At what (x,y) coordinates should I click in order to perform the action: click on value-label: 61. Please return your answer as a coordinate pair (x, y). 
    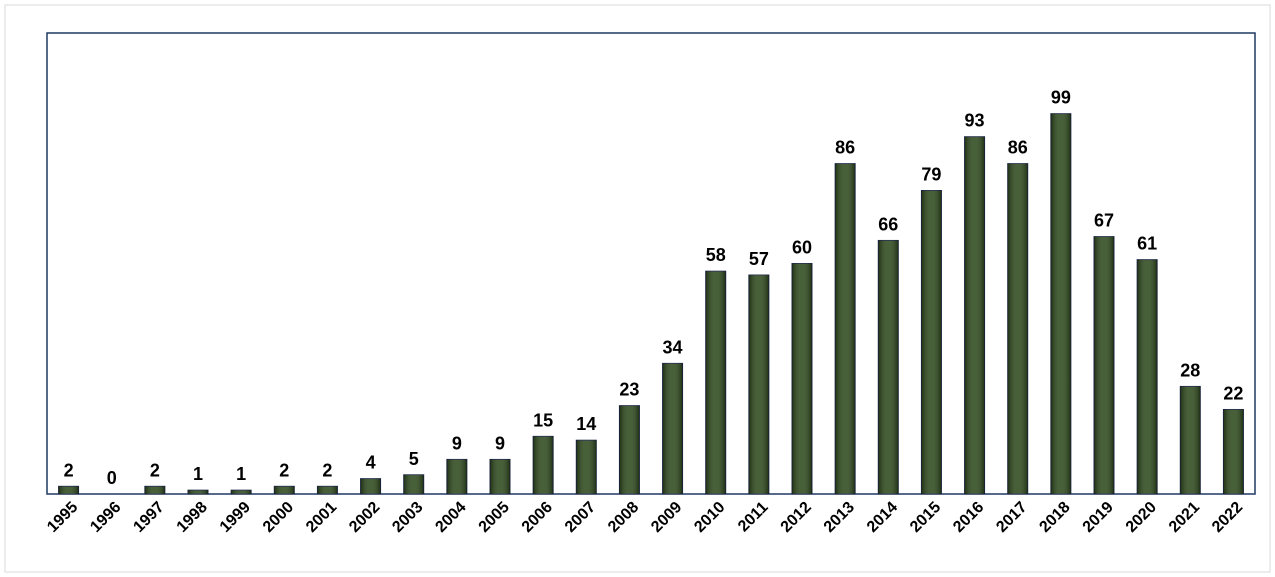
    Looking at the image, I should click on (1147, 244).